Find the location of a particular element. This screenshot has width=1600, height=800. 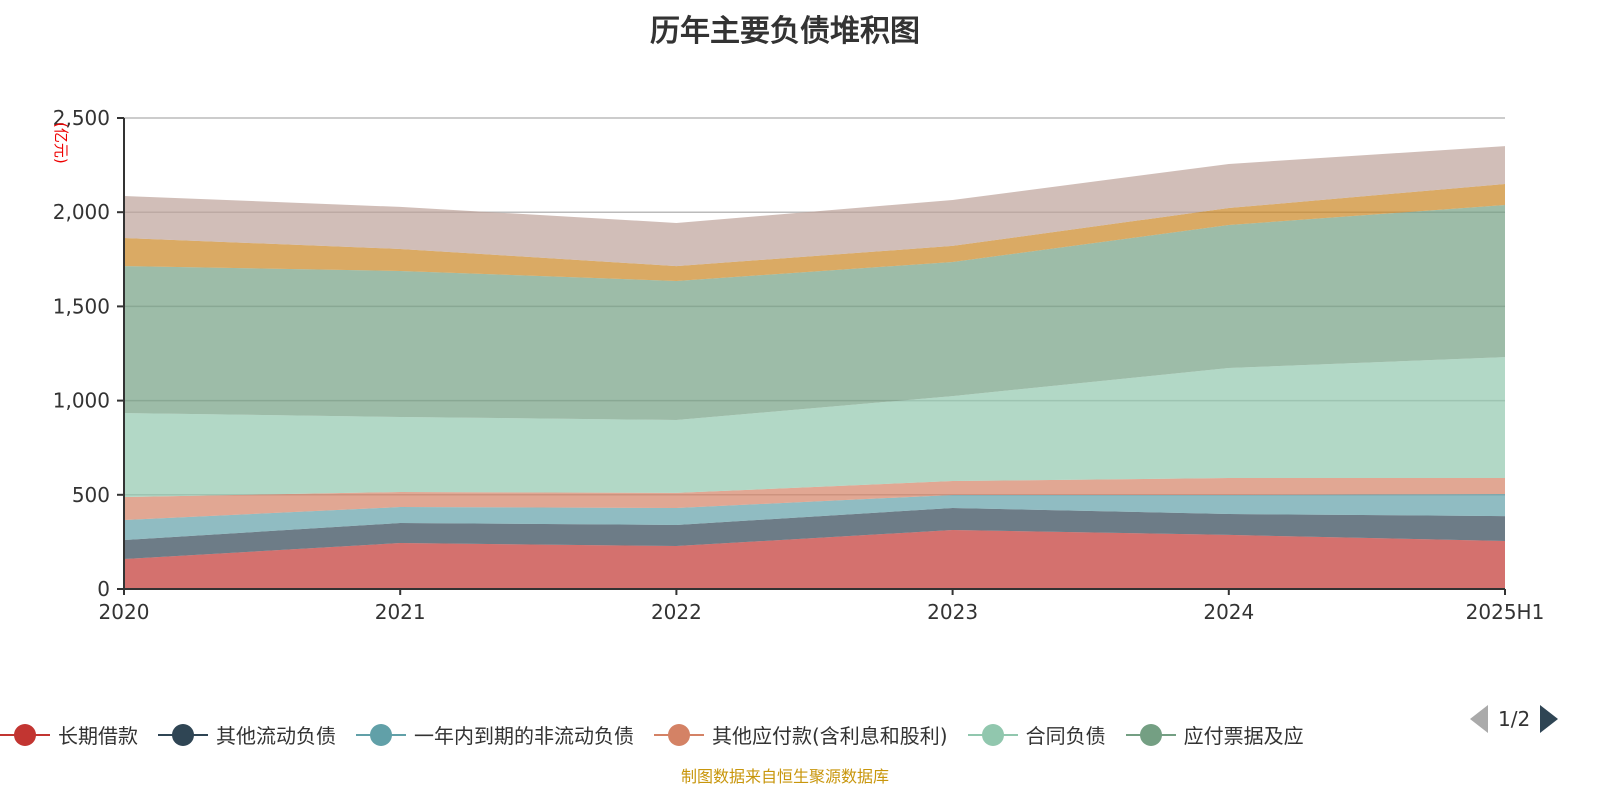

legend-item: 合同负债 is located at coordinates (1036, 734).